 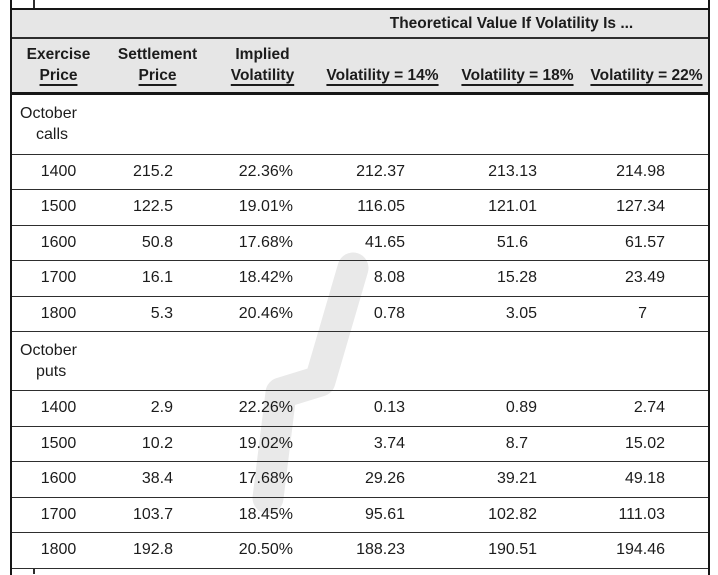 What do you see at coordinates (512, 550) in the screenshot?
I see `table-cell: 190.51` at bounding box center [512, 550].